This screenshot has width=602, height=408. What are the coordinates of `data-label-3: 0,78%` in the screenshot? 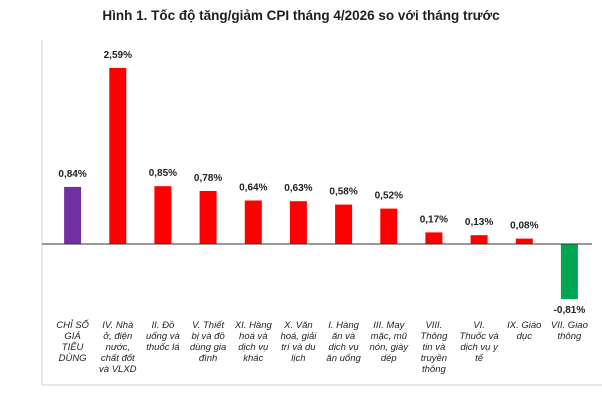 It's located at (208, 178).